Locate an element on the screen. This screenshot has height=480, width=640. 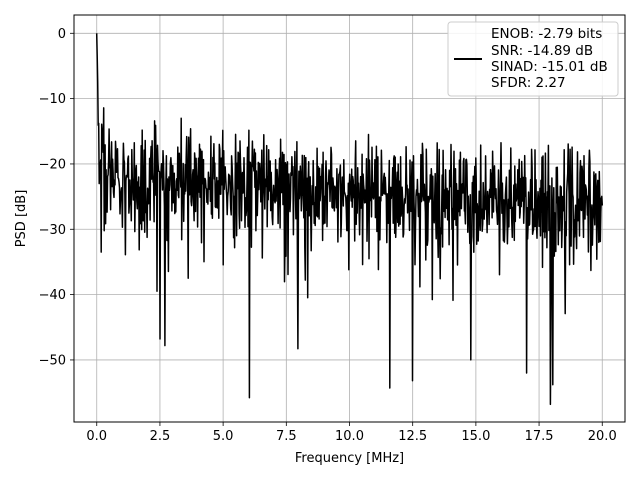
x-tick-label: 12.5 is located at coordinates (412, 436).